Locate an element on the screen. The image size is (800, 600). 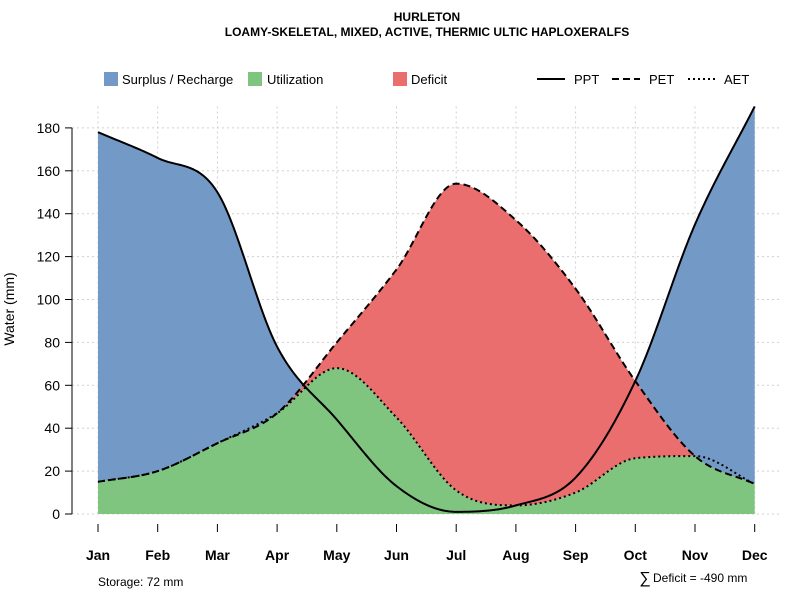
legend-label-surplus: Surplus / Recharge is located at coordinates (177, 79).